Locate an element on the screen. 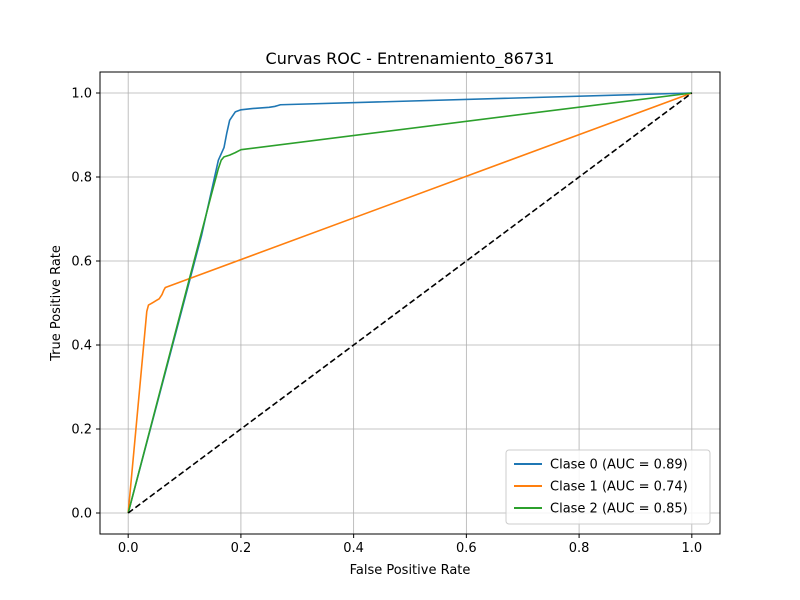 The image size is (800, 600). y-tick-label: 0.8 is located at coordinates (81, 178).